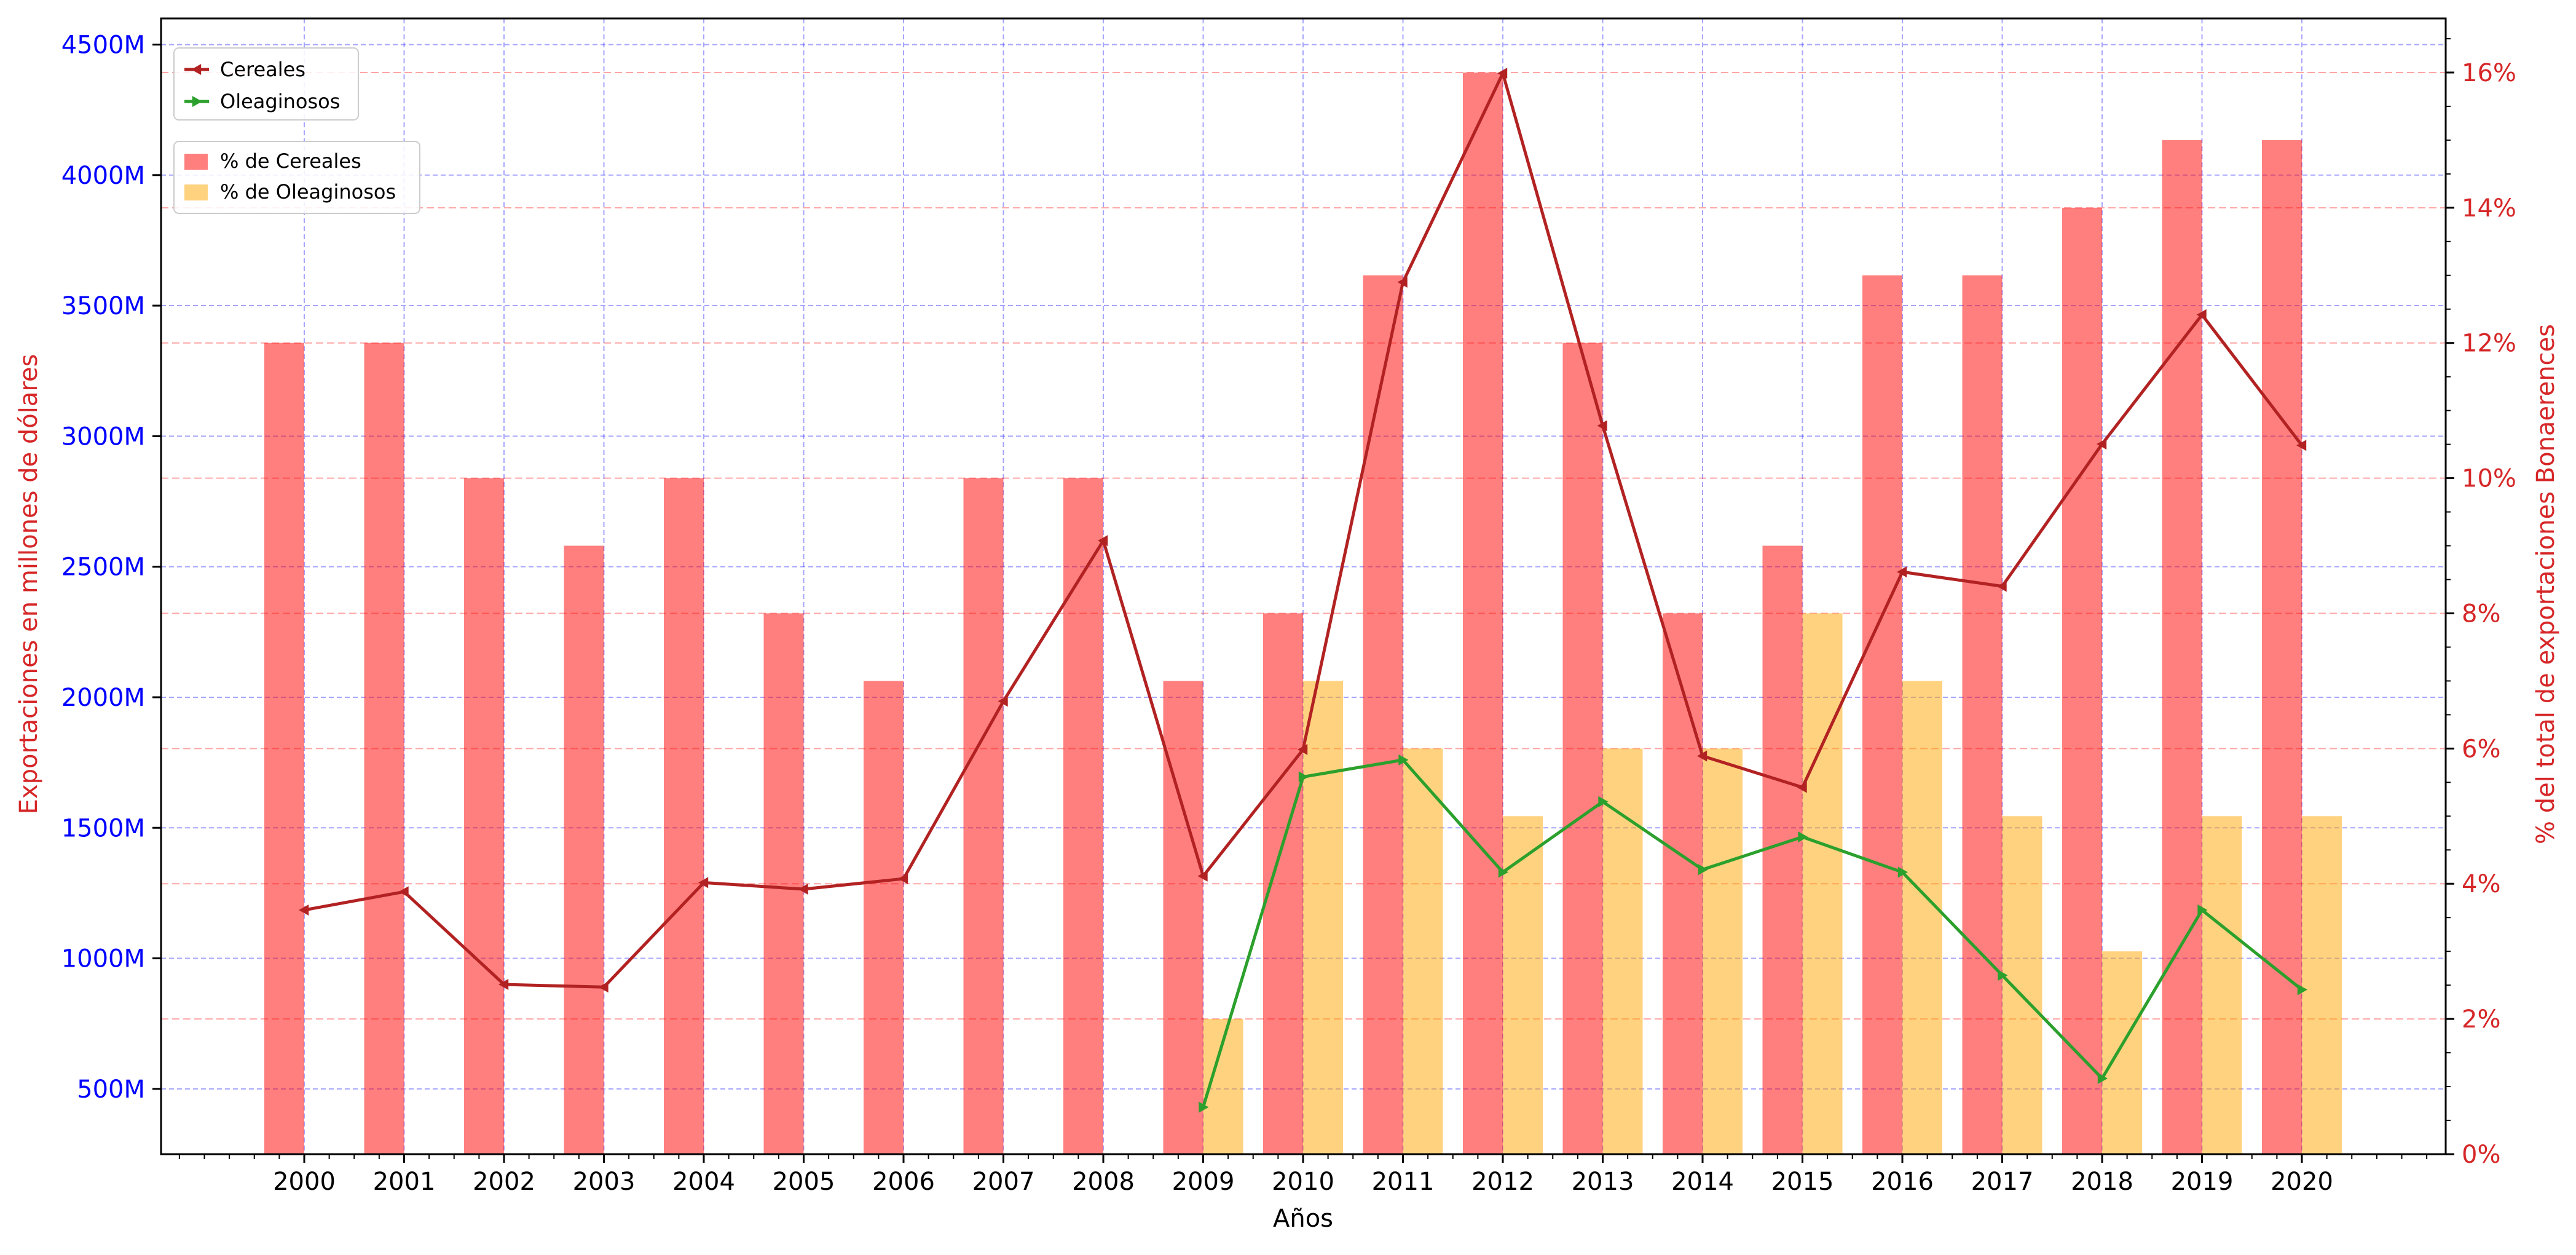 This screenshot has width=2576, height=1255. Describe the element at coordinates (1404, 1182) in the screenshot. I see `x-tick-label: 2011` at that location.